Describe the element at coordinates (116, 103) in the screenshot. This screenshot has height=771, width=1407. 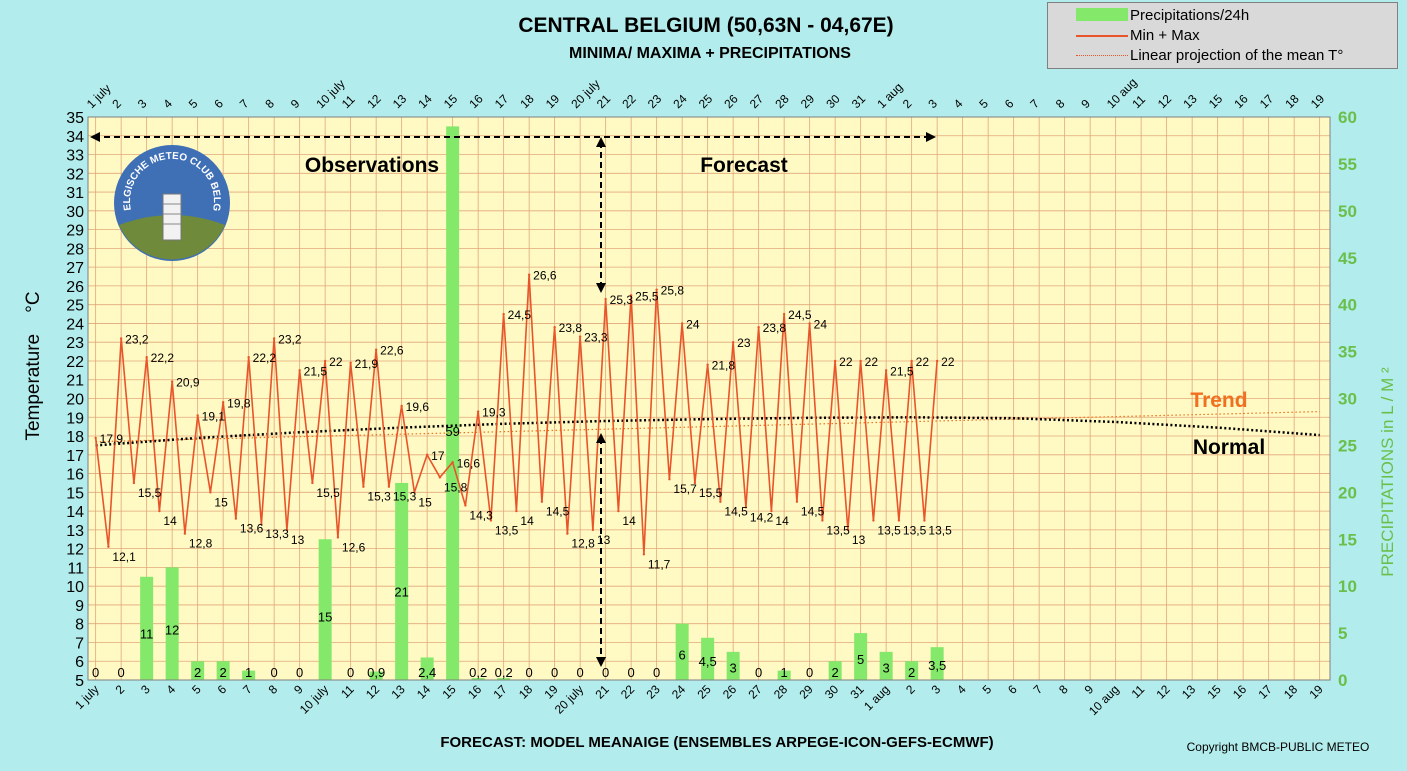
I see `x-tick-label-top: 2` at that location.